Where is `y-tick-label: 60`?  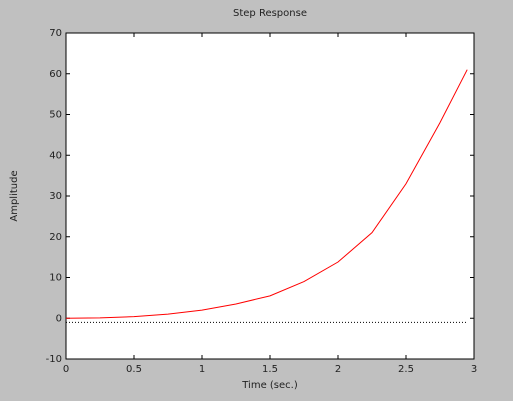 y-tick-label: 60 is located at coordinates (55, 74).